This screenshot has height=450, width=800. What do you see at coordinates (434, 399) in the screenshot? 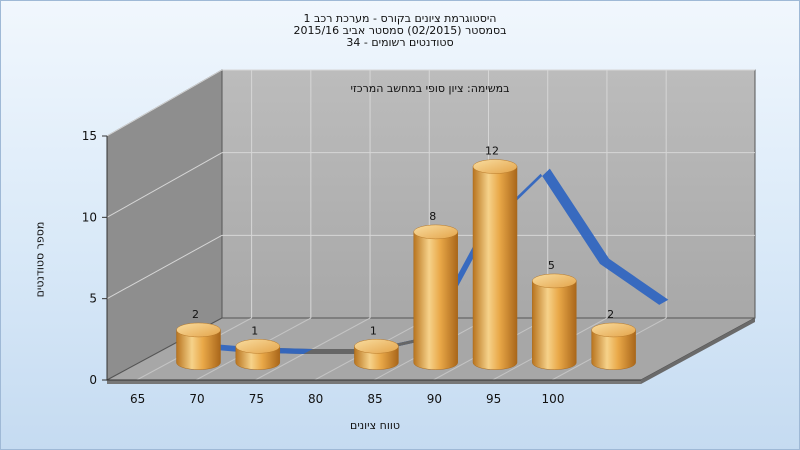
I see `x-tick-label: 90` at bounding box center [434, 399].